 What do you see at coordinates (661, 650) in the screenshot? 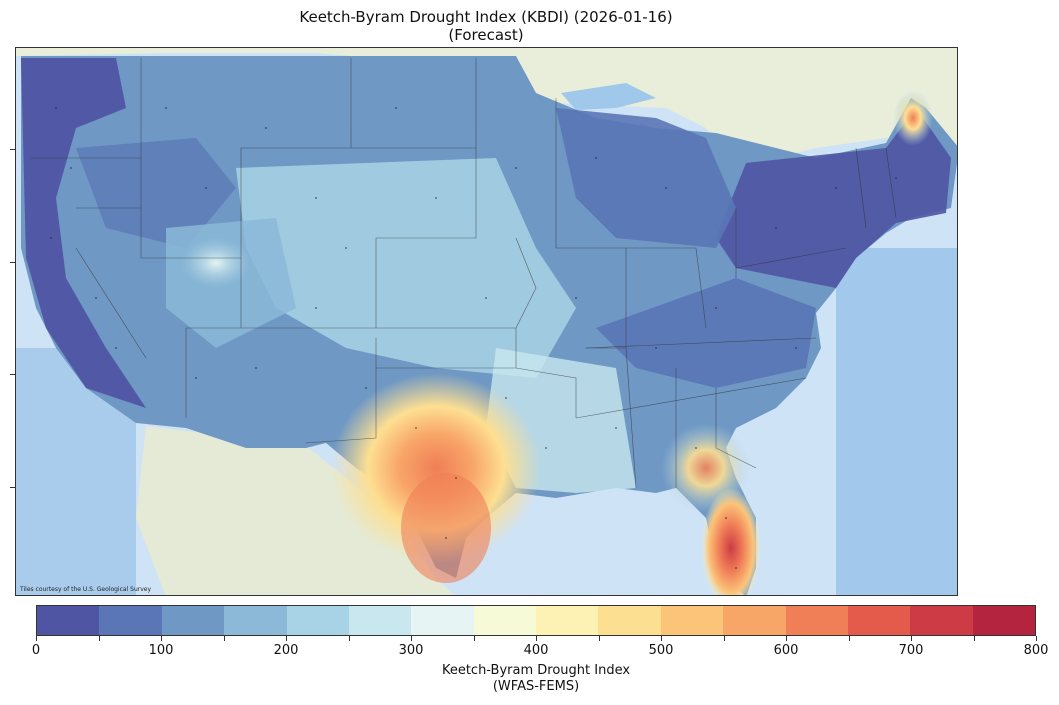
I see `colorbar-tick-label: 500` at bounding box center [661, 650].